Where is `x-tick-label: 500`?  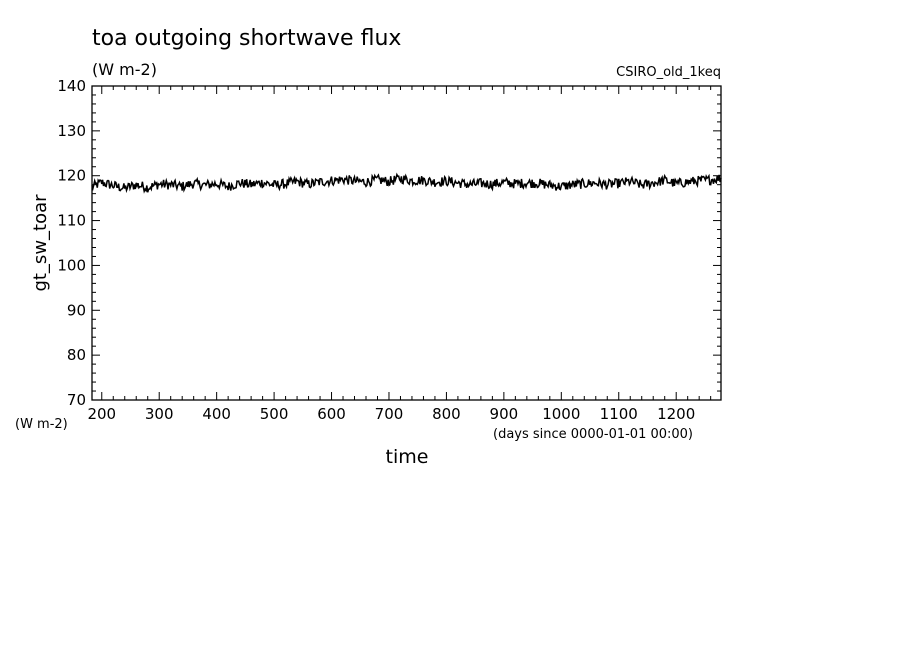 x-tick-label: 500 is located at coordinates (274, 414).